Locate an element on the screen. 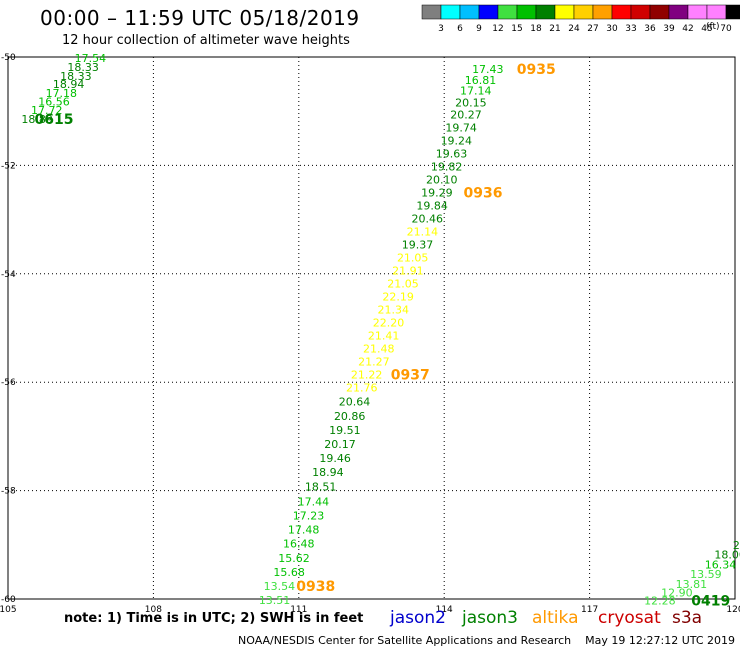  x-tick-label: 117 is located at coordinates (589, 610).